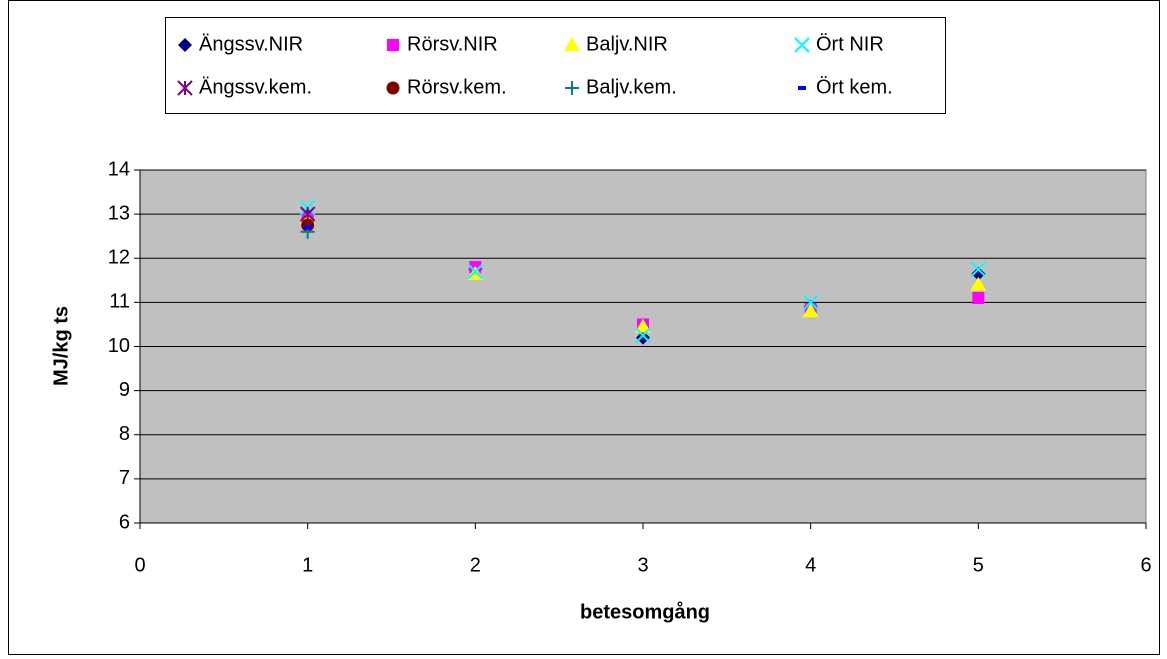 The image size is (1167, 659). Describe the element at coordinates (124, 434) in the screenshot. I see `y-tick-label: 8` at that location.